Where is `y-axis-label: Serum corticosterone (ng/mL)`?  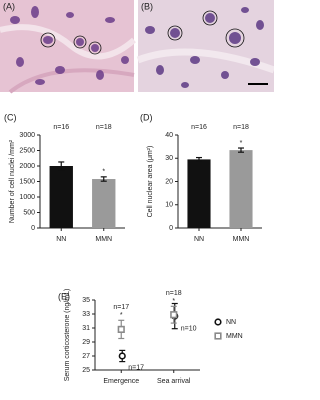
y-axis-label: Serum corticosterone (ng/mL) is located at coordinates (67, 335).